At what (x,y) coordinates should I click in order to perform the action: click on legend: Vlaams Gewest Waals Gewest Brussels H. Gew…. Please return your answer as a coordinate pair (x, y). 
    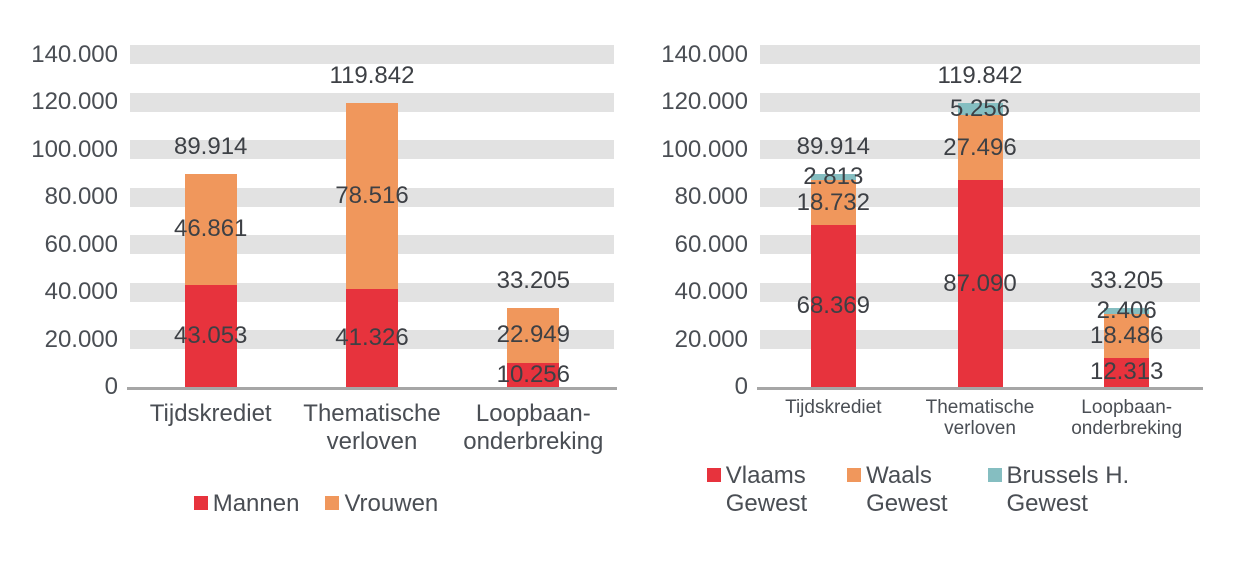
    Looking at the image, I should click on (918, 490).